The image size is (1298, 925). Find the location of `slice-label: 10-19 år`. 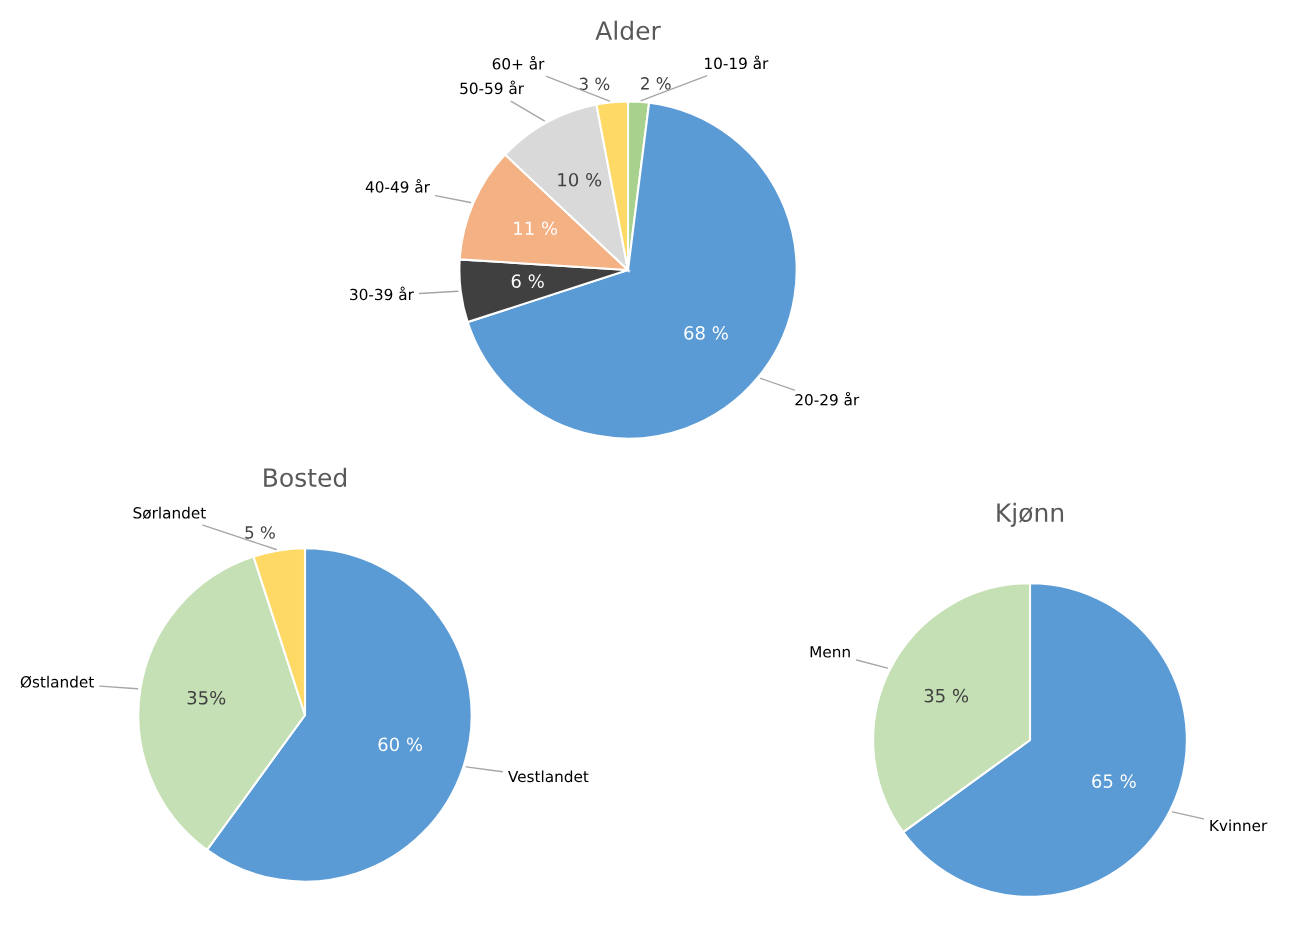

slice-label: 10-19 år is located at coordinates (737, 62).